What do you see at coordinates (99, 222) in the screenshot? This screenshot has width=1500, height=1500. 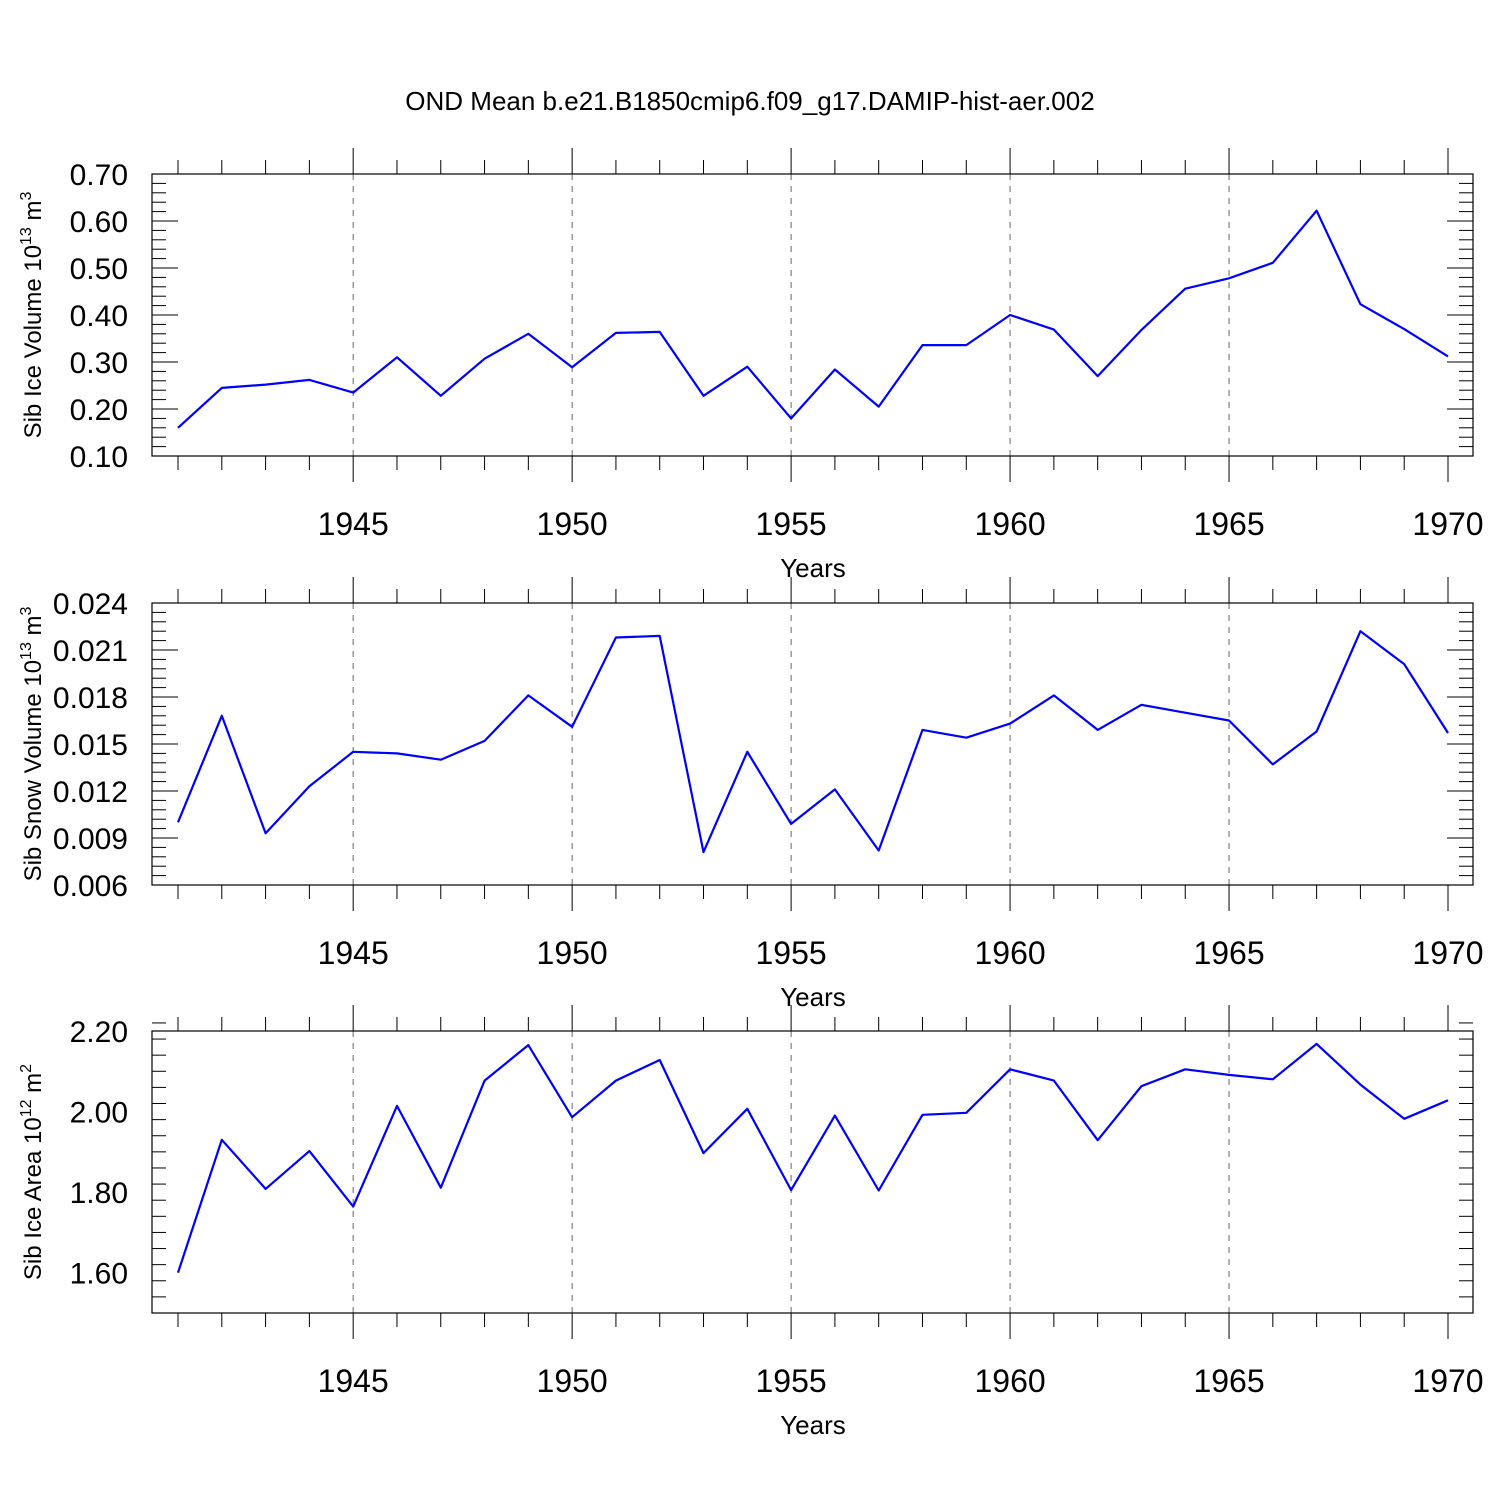 I see `y-tick-label: 0.60` at bounding box center [99, 222].